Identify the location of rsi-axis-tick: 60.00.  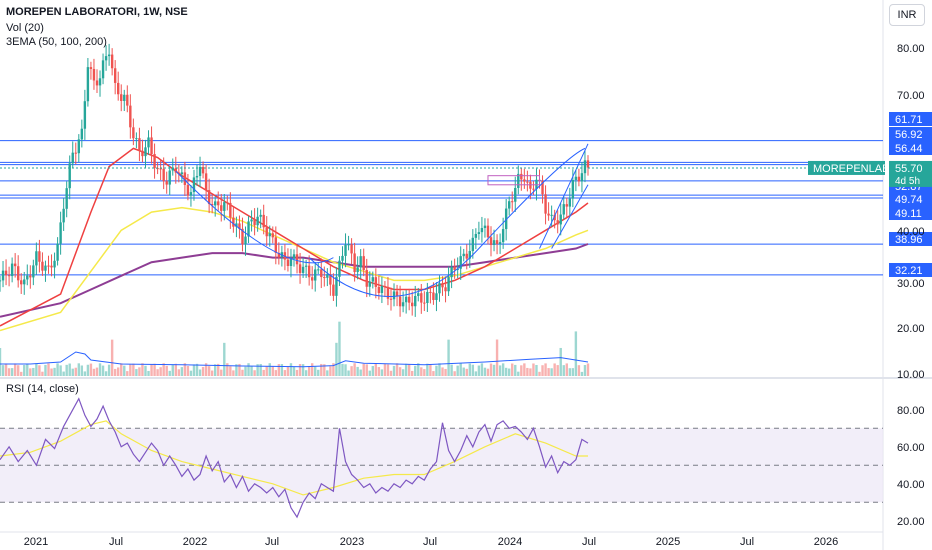
(911, 448).